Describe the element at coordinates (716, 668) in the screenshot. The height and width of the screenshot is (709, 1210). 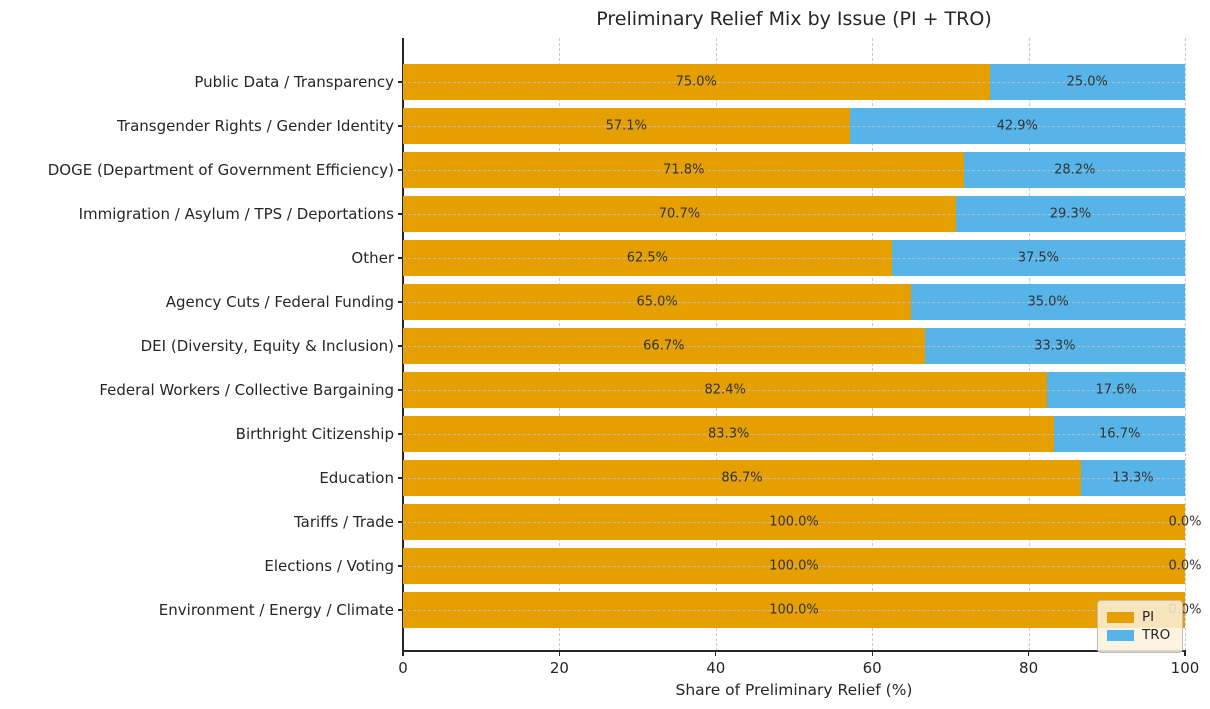
I see `x-tick-label: 40` at that location.